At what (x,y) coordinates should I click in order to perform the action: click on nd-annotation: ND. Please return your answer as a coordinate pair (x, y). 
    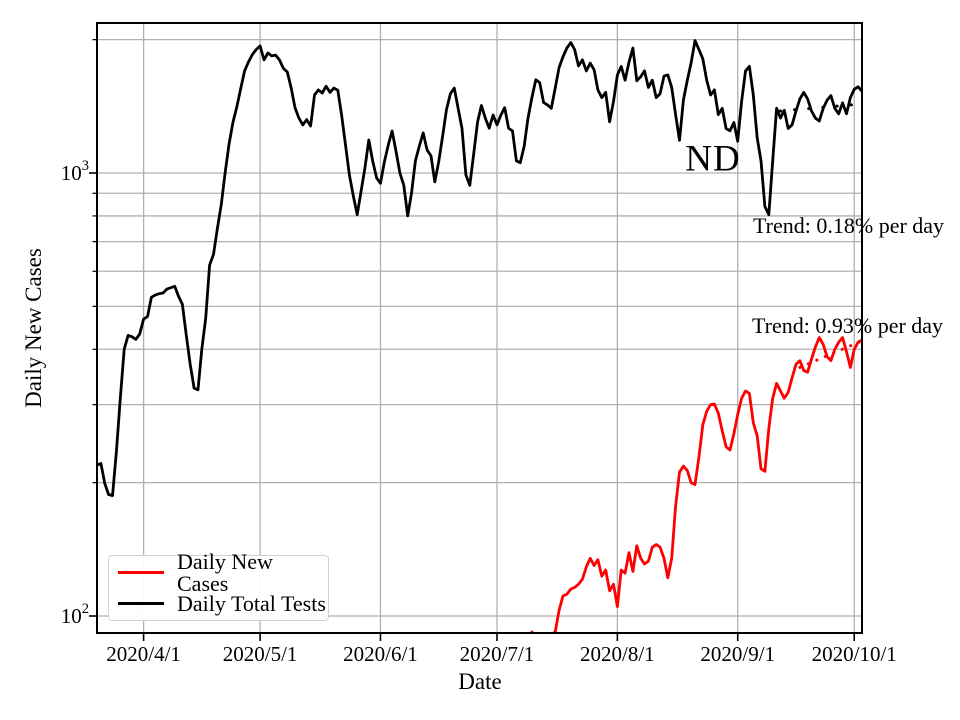
    Looking at the image, I should click on (713, 159).